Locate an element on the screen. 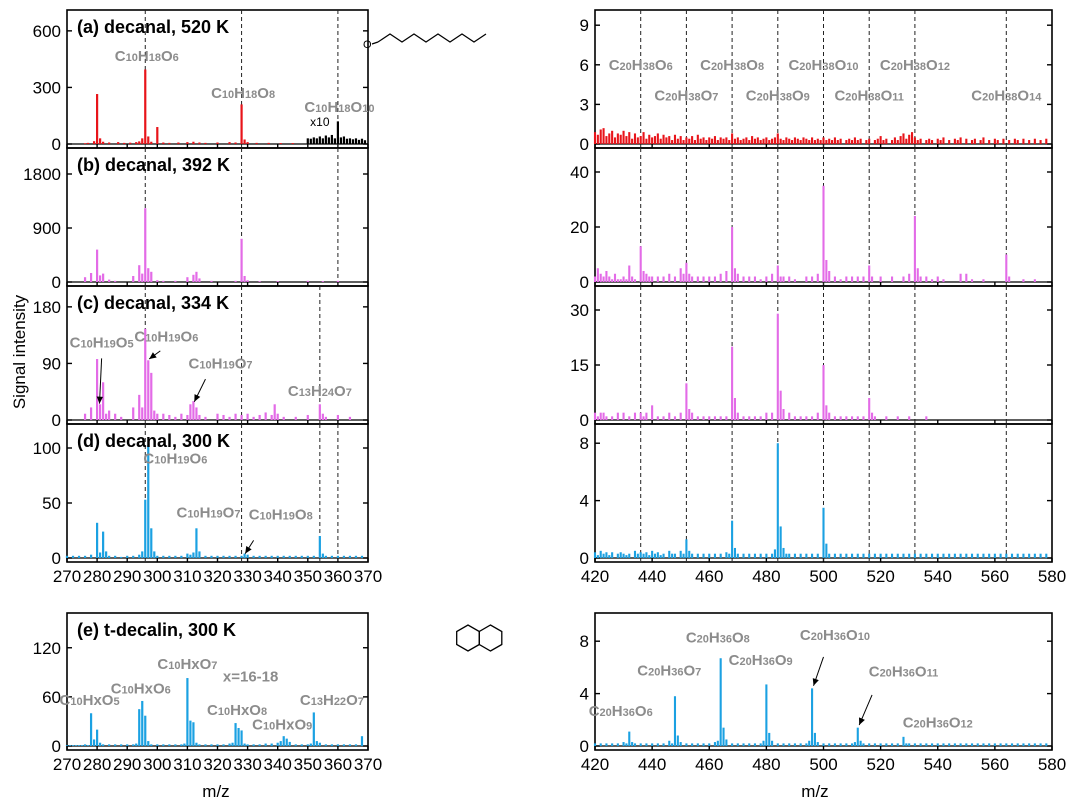  peak-label: C10H19O5 is located at coordinates (102, 343).